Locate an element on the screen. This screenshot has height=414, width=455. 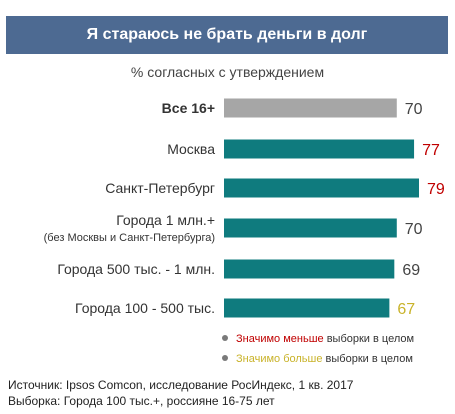
legend-more-text: выборки в целом is located at coordinates (367, 359).